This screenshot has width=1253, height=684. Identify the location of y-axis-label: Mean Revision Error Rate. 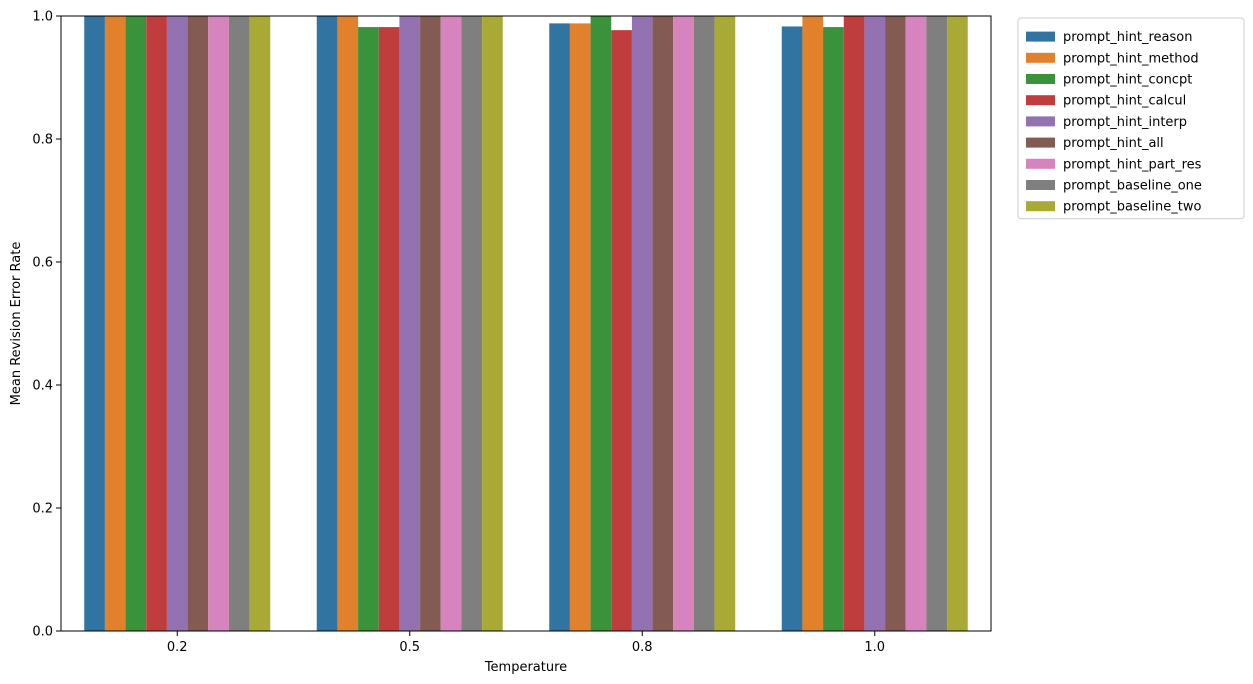
(16, 324).